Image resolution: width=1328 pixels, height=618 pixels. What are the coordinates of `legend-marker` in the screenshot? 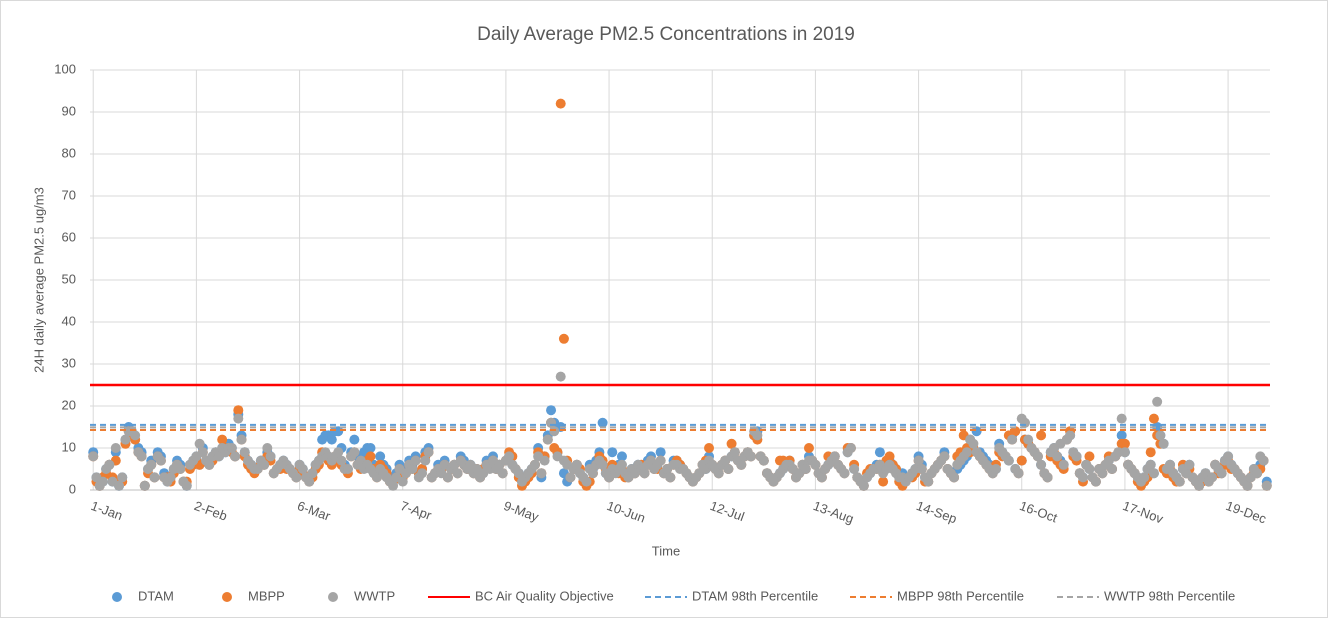 It's located at (333, 597).